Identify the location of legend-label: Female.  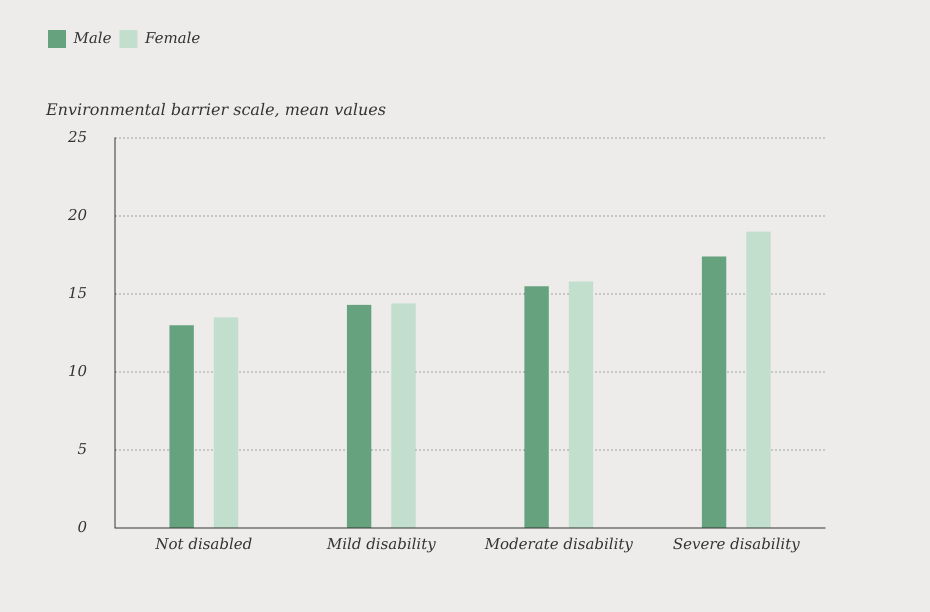
(172, 37).